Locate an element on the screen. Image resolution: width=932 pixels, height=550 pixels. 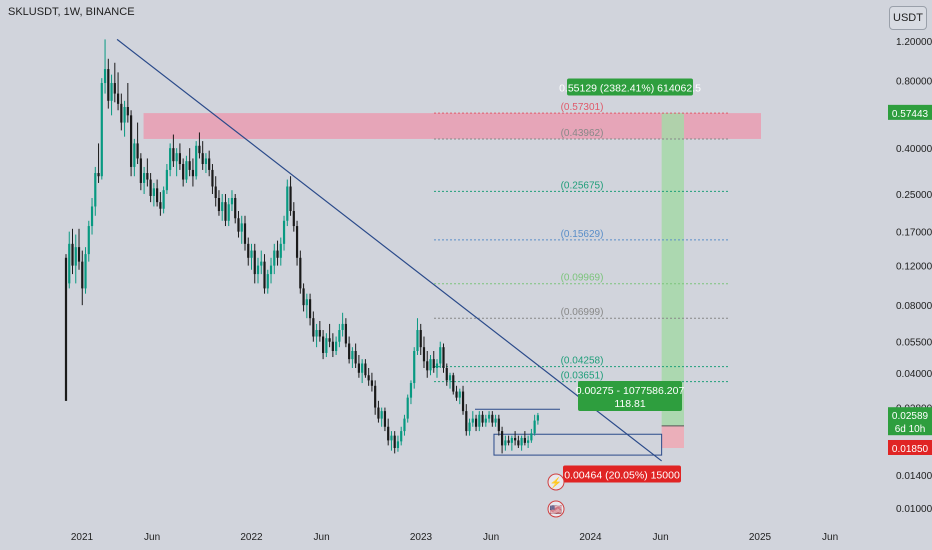
y-tick-label-11: 0.01000 is located at coordinates (914, 509).